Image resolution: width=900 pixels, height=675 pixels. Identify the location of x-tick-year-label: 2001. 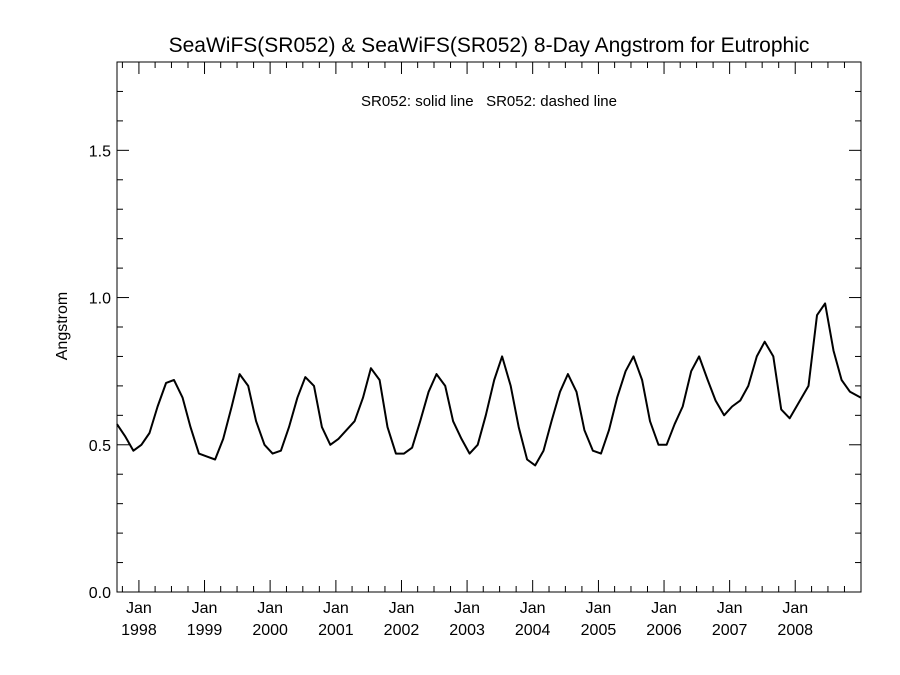
(336, 630).